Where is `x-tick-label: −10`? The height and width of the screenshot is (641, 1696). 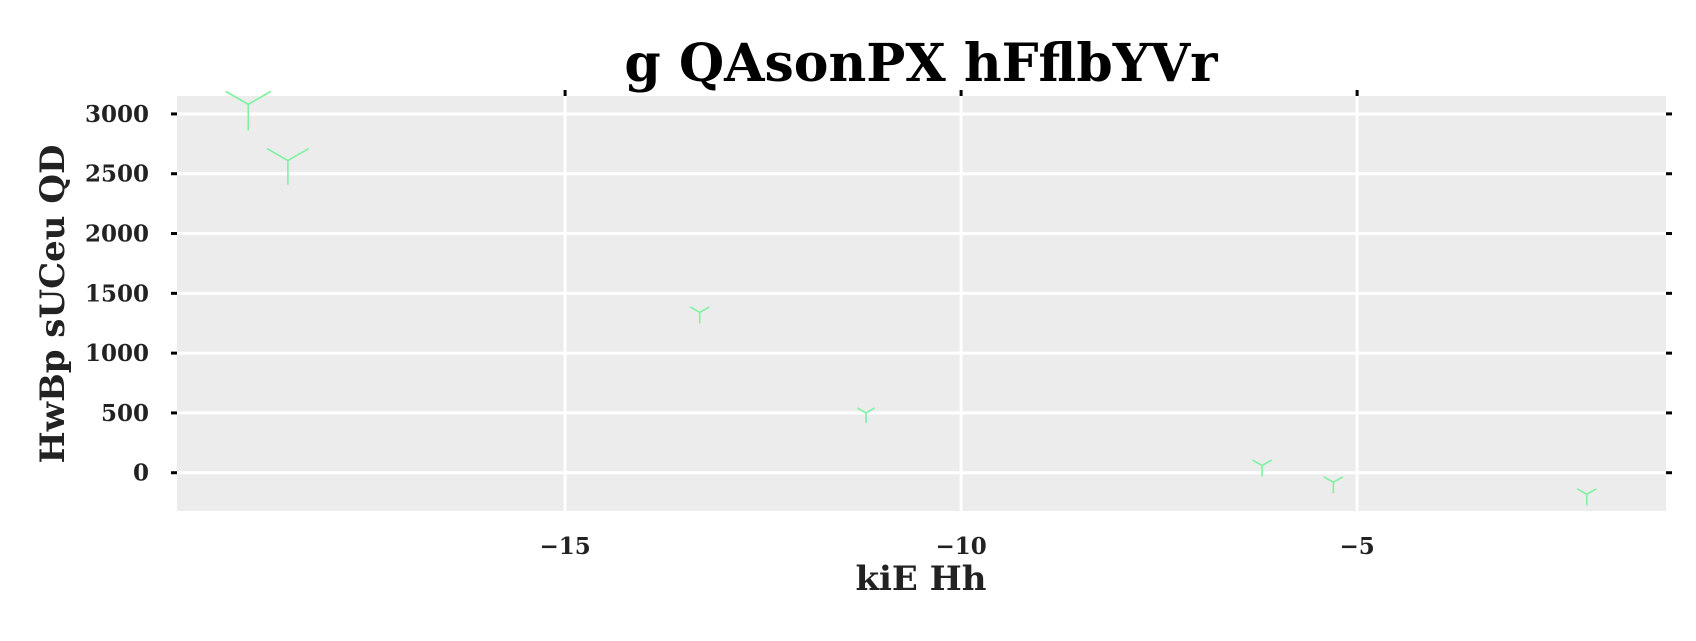 x-tick-label: −10 is located at coordinates (960, 546).